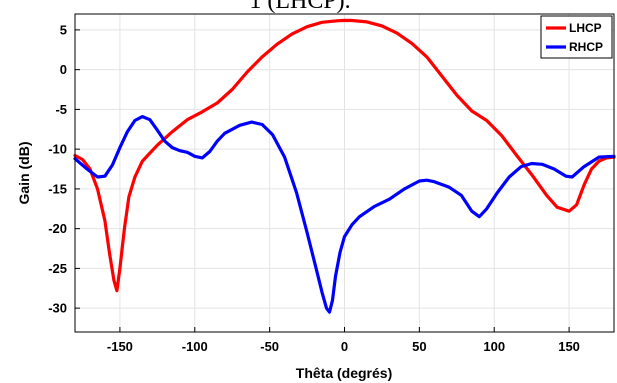 Image resolution: width=617 pixels, height=383 pixels. What do you see at coordinates (585, 28) in the screenshot?
I see `legend-label-lhcp: LHCP` at bounding box center [585, 28].